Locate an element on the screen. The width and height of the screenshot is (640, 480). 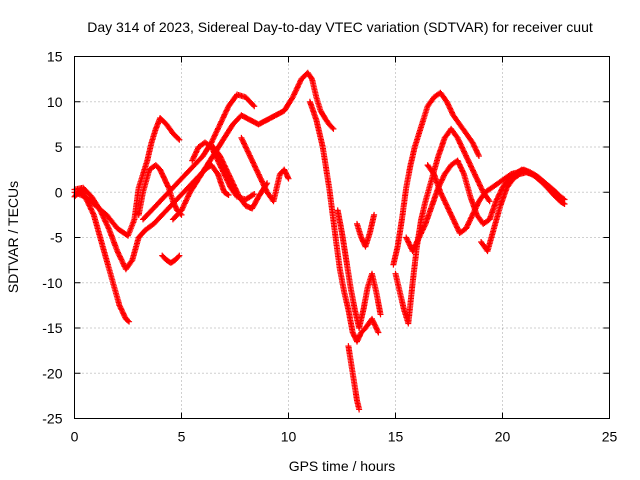
y-tick-label: -15 is located at coordinates (52, 328).